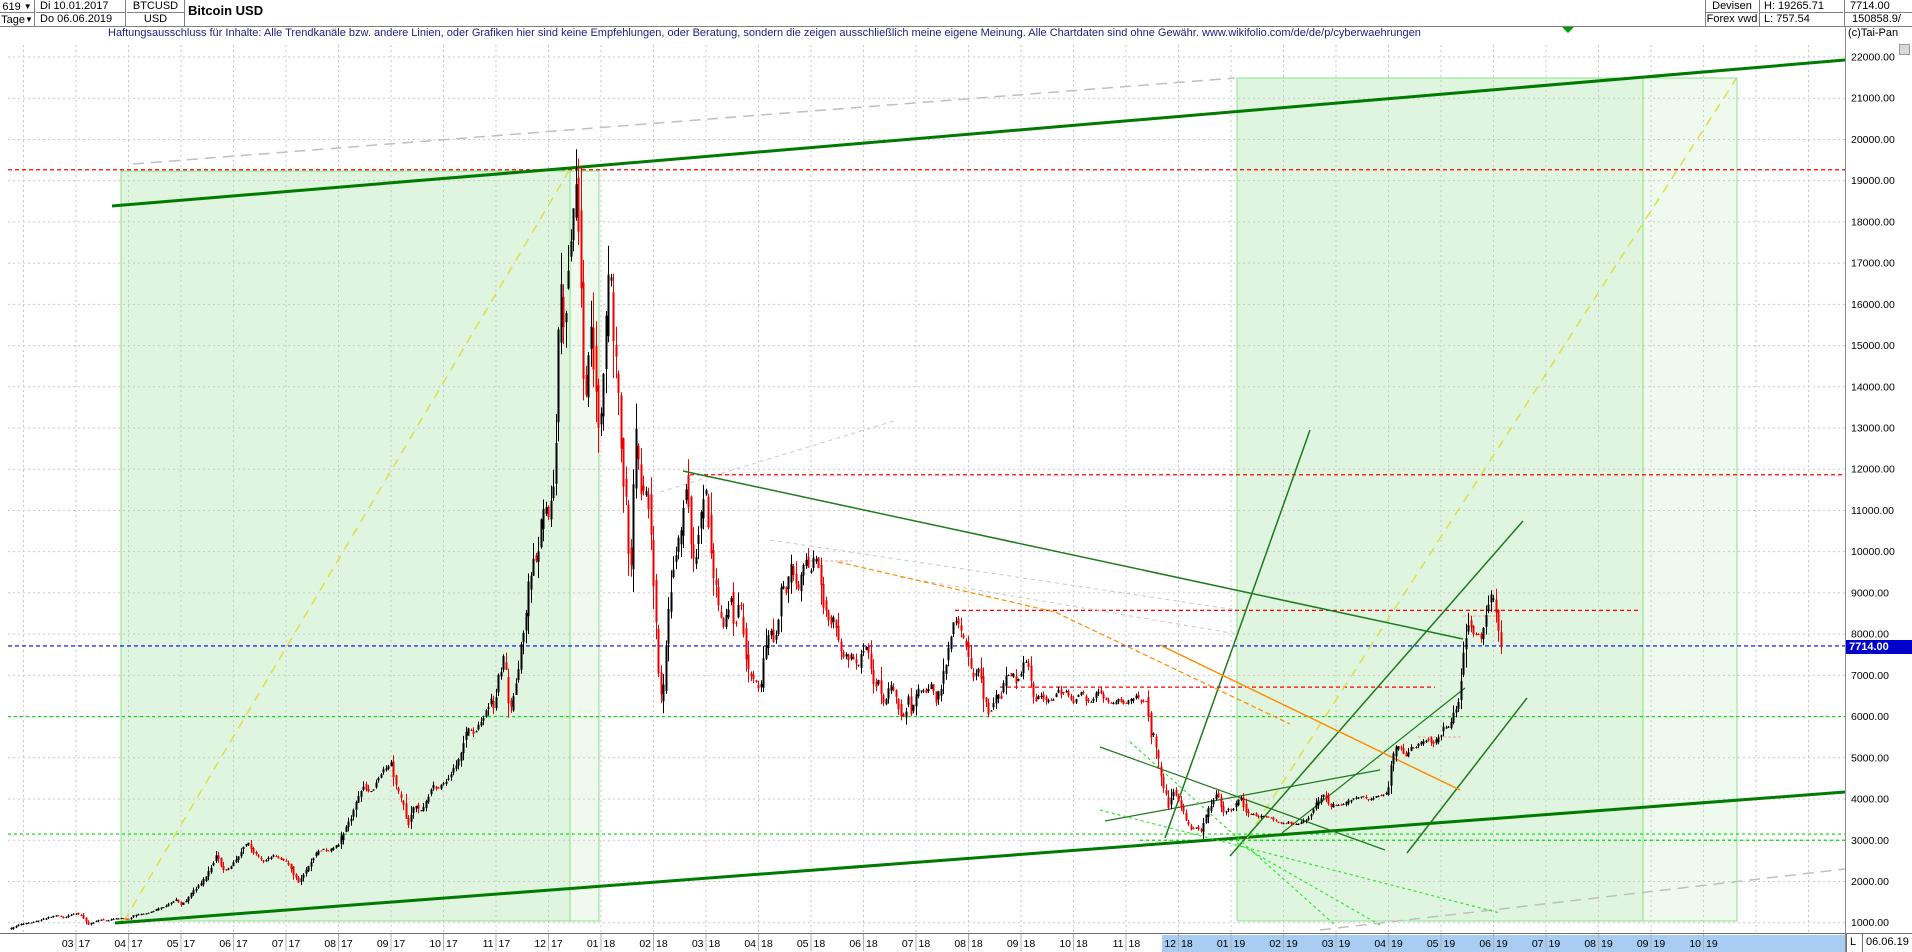 The image size is (1912, 952). I want to click on y-axis-tick-label: 3000.00, so click(1870, 841).